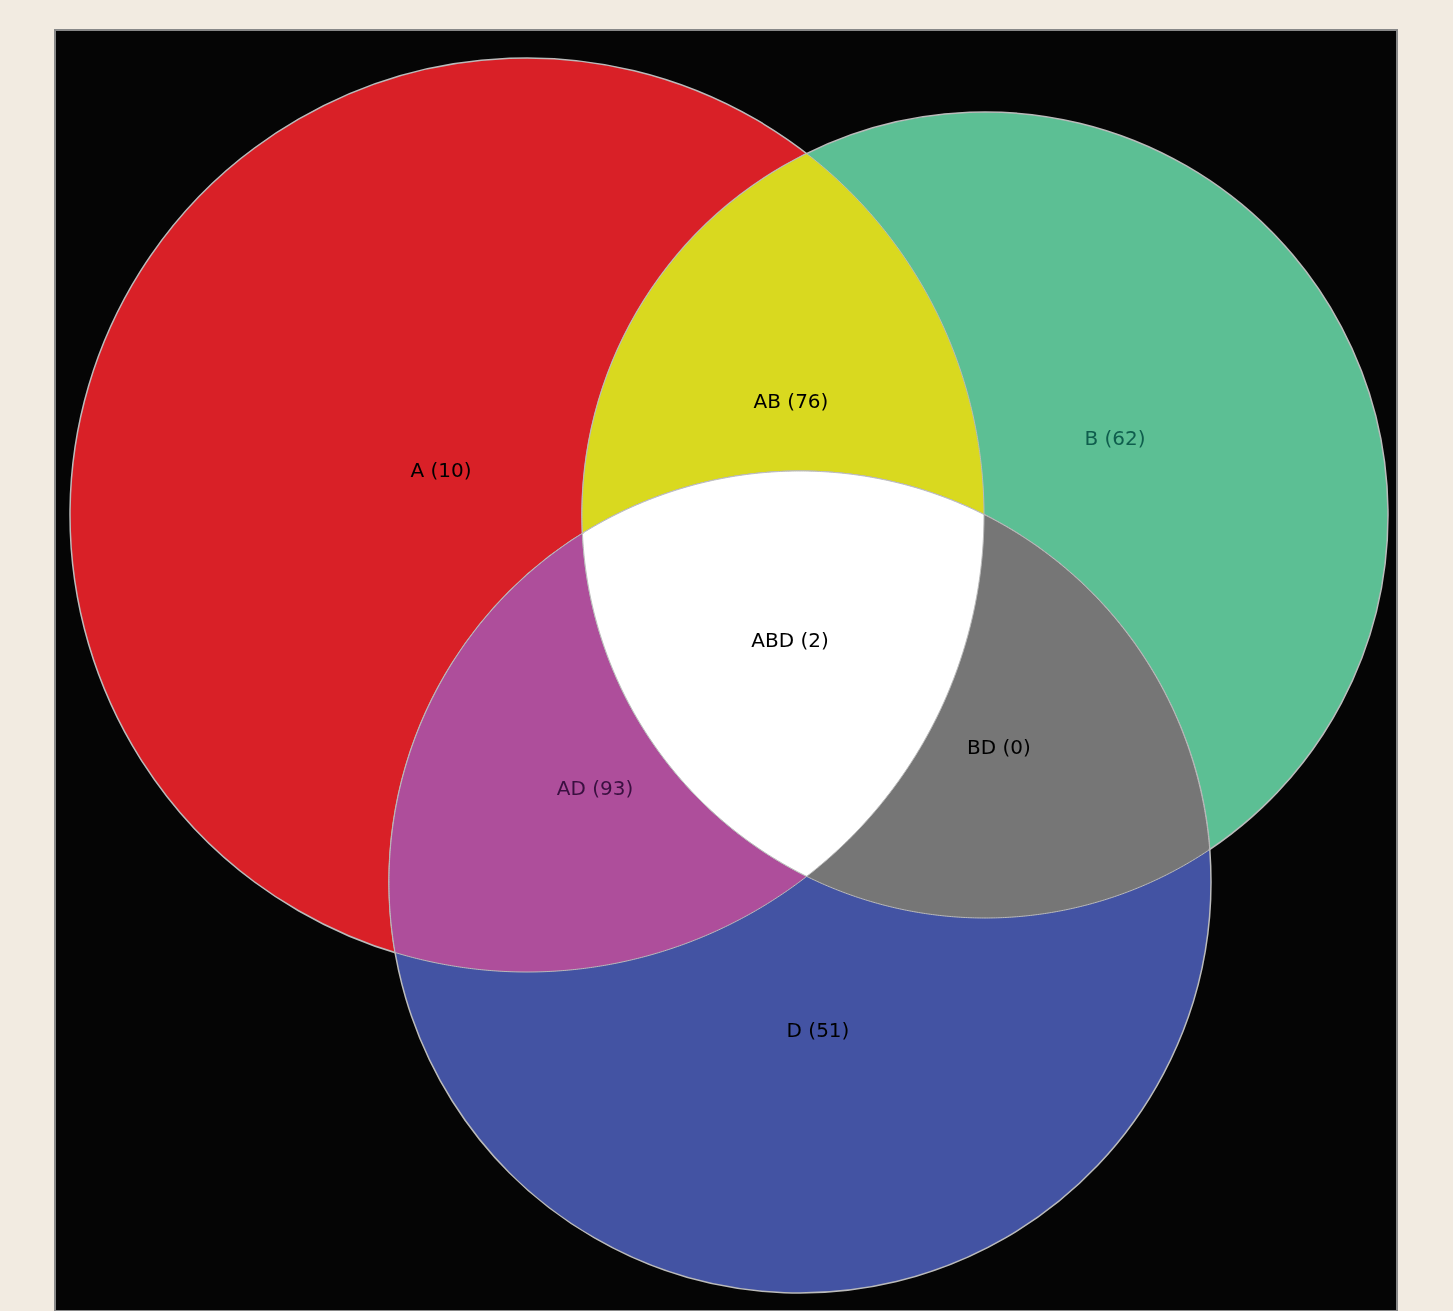  I want to click on category-label: AB, so click(767, 401).